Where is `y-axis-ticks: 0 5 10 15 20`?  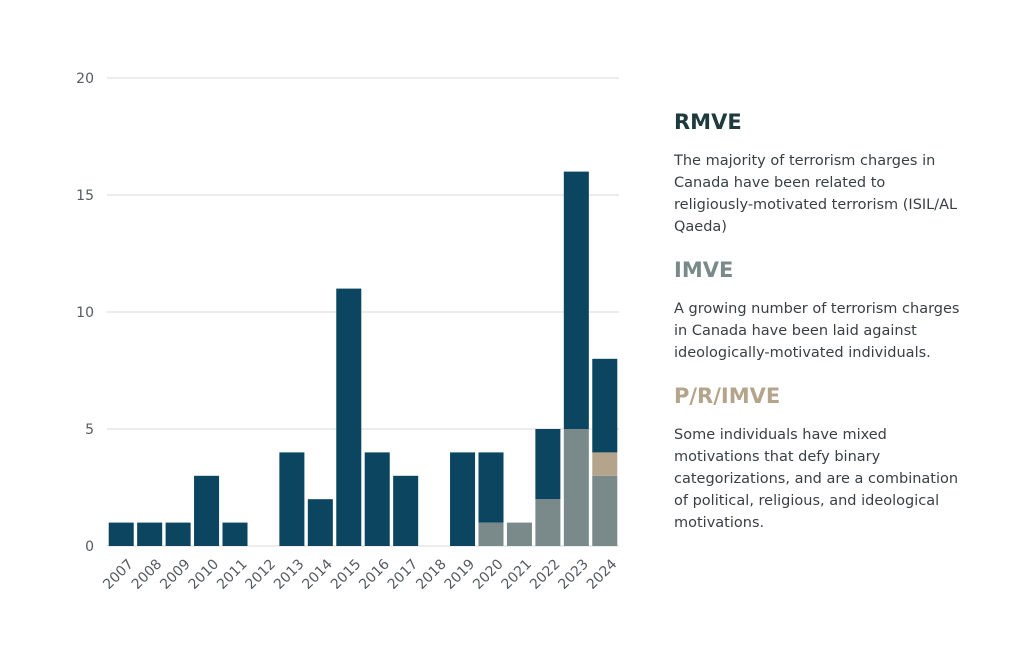
y-axis-ticks: 0 5 10 15 20 is located at coordinates (85, 313).